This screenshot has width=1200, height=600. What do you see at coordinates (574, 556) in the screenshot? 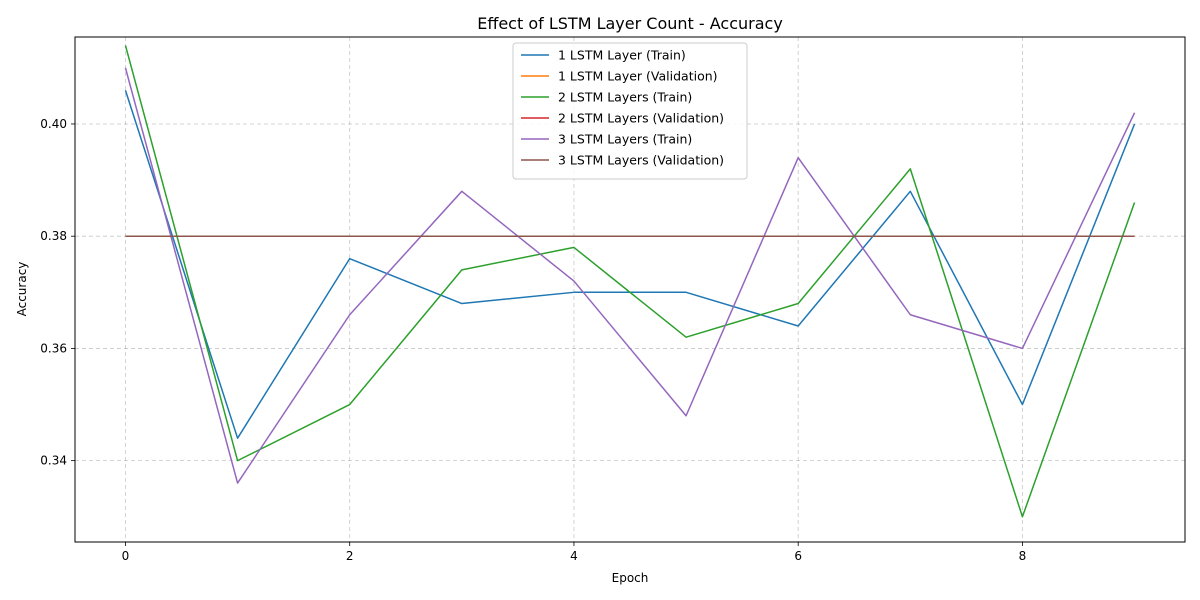
I see `x-tick-label: 4` at bounding box center [574, 556].